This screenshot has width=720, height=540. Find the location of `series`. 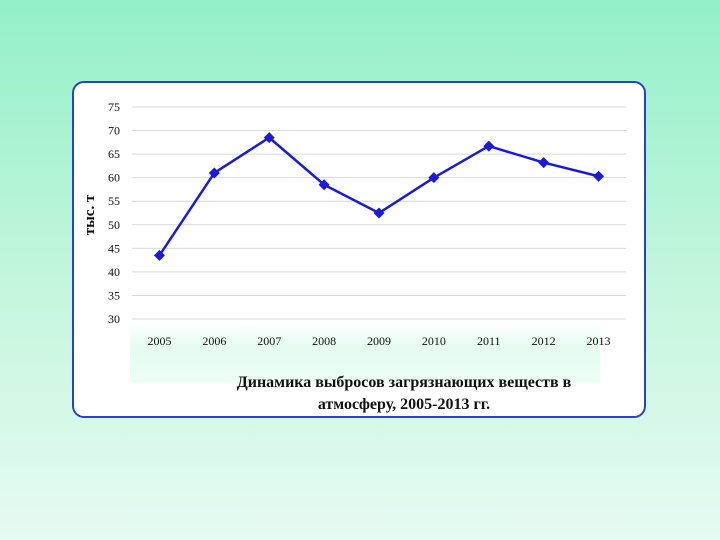

series is located at coordinates (379, 196).